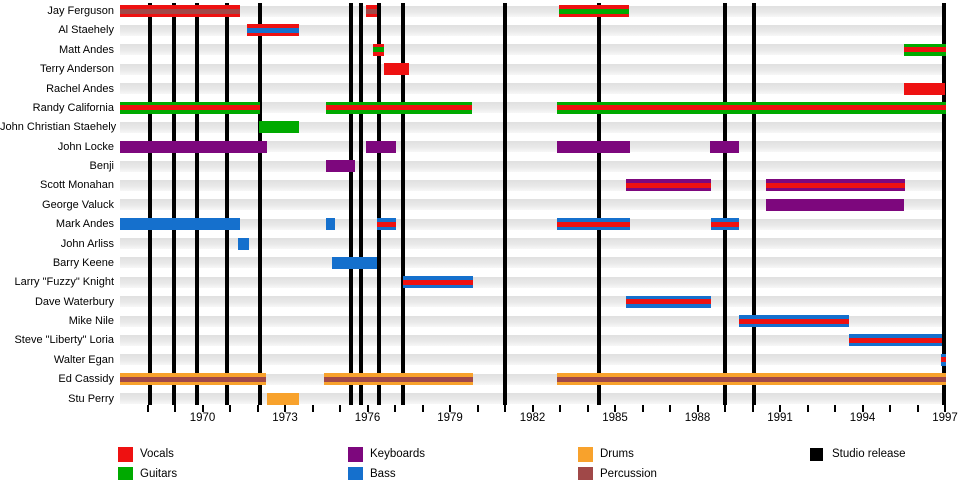  What do you see at coordinates (945, 418) in the screenshot?
I see `x-axis-tick-label: 1997` at bounding box center [945, 418].